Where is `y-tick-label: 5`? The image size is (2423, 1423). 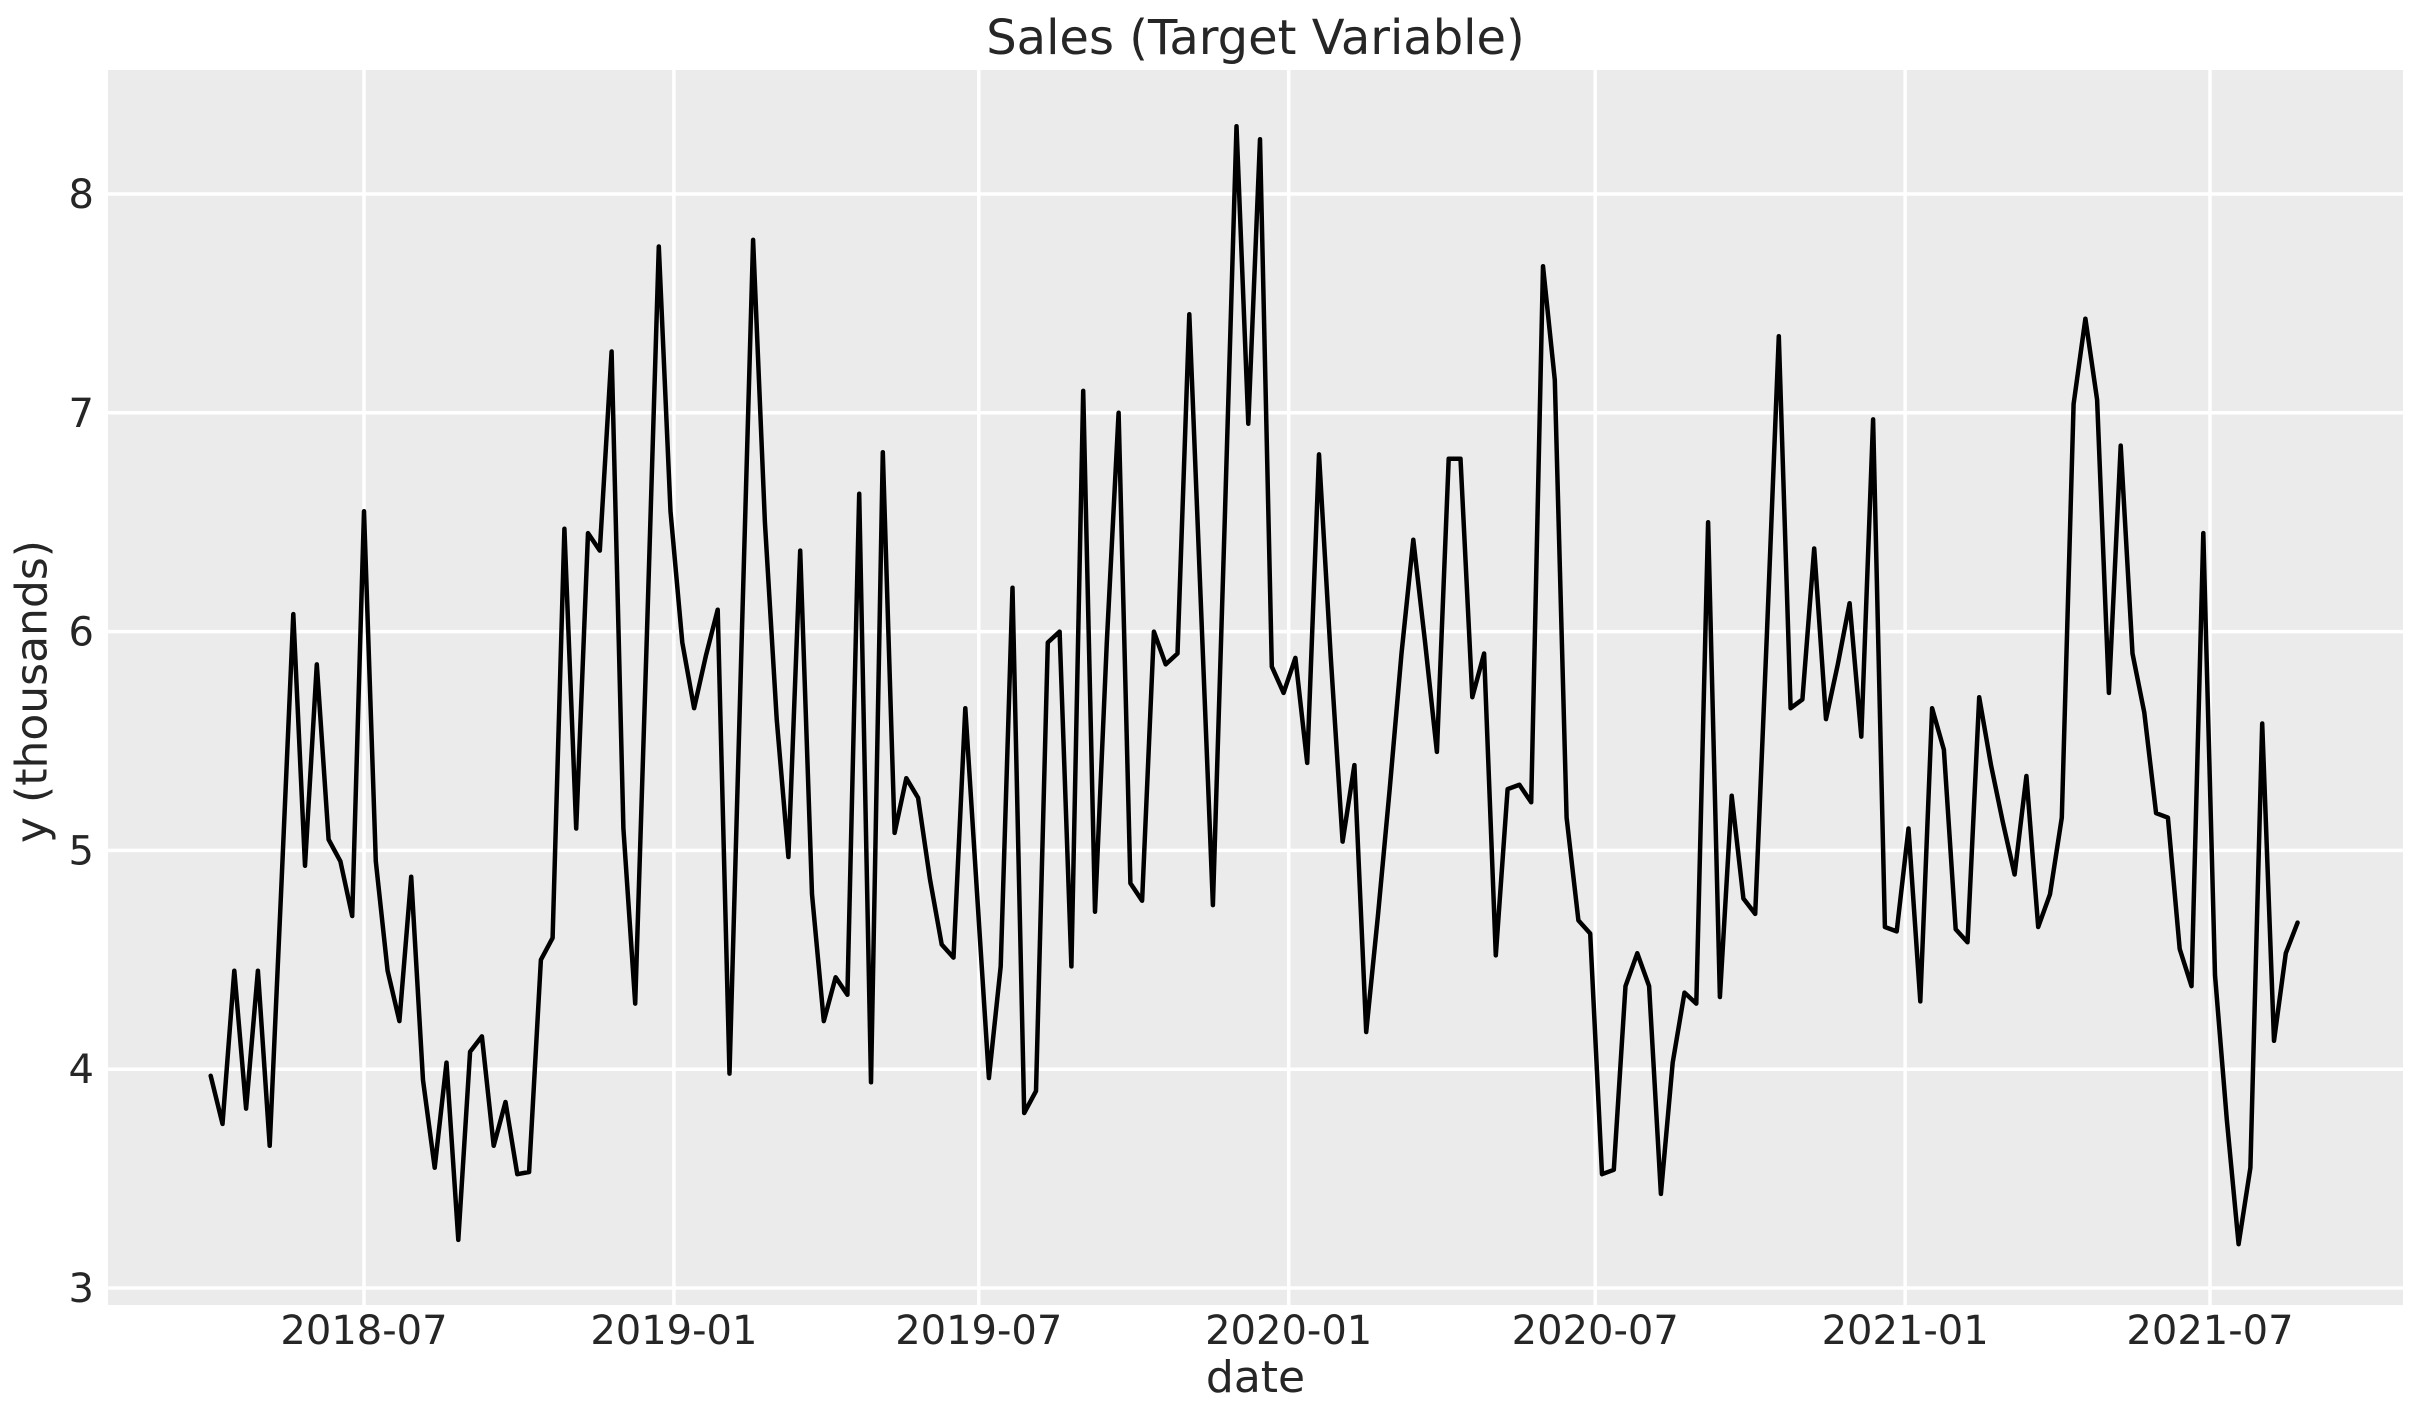
y-tick-label: 5 is located at coordinates (81, 851).